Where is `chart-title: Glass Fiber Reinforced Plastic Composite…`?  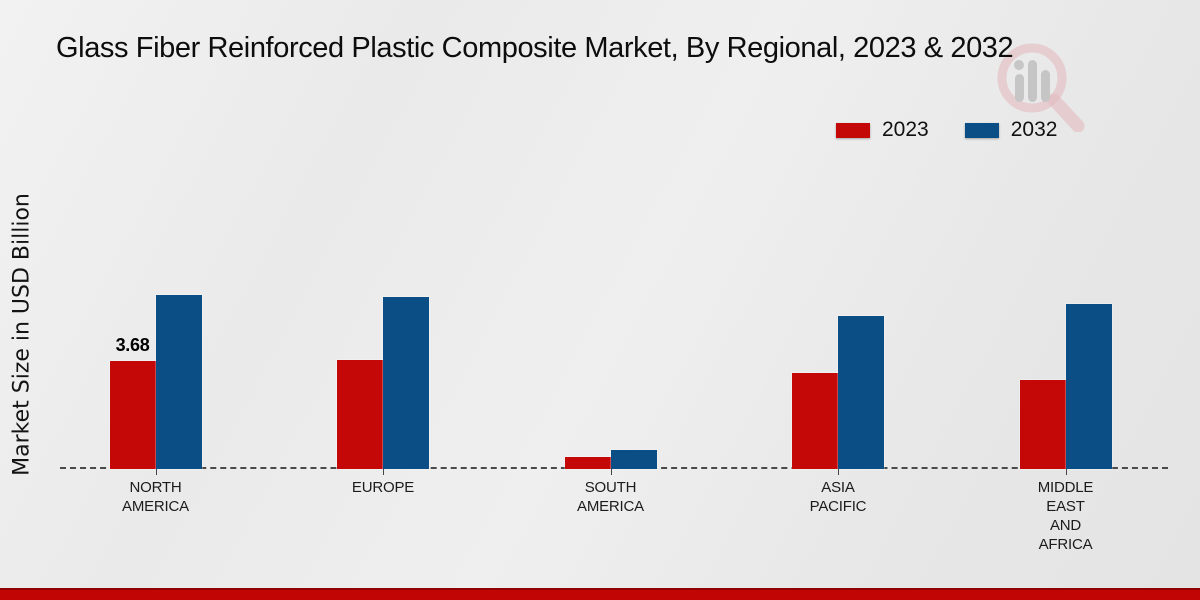
chart-title: Glass Fiber Reinforced Plastic Composite… is located at coordinates (535, 48).